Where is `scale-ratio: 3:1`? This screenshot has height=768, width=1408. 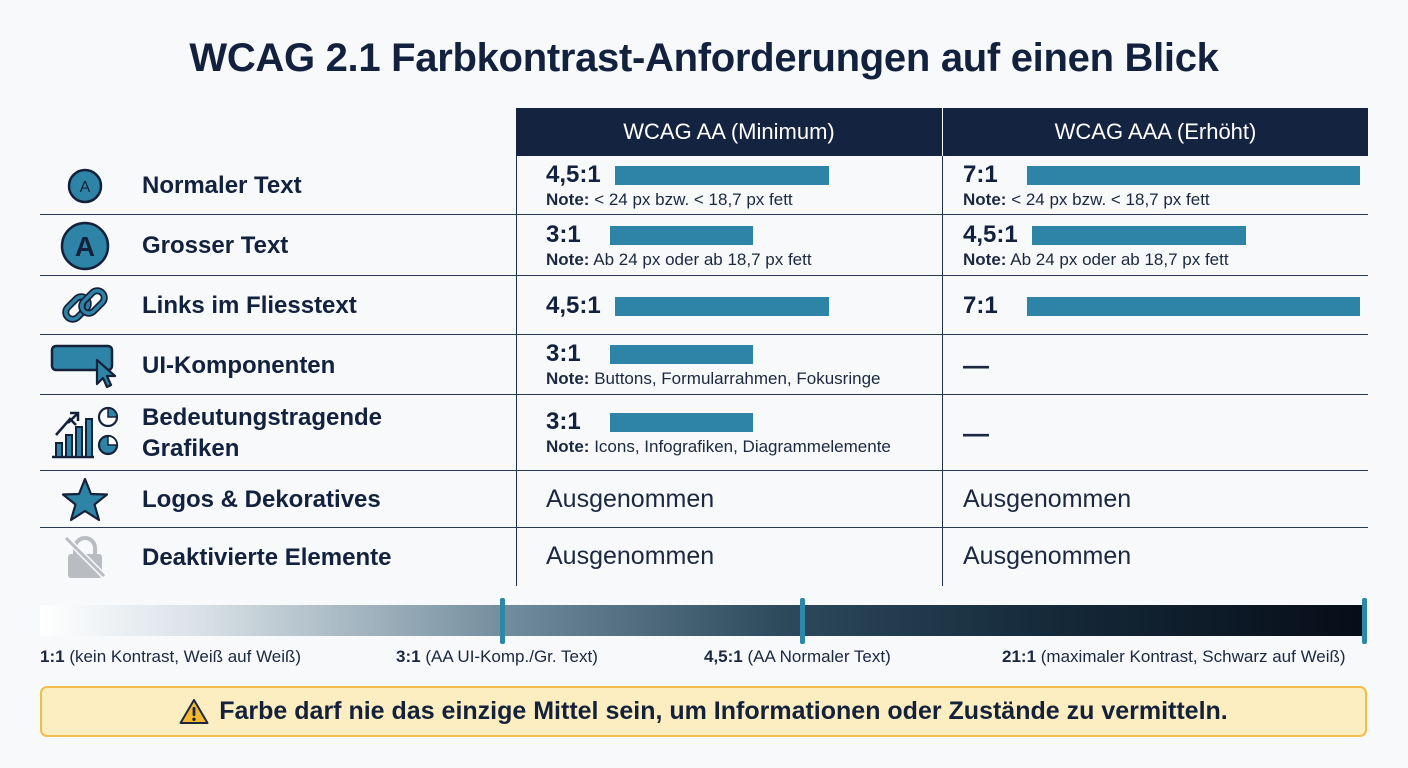 scale-ratio: 3:1 is located at coordinates (408, 656).